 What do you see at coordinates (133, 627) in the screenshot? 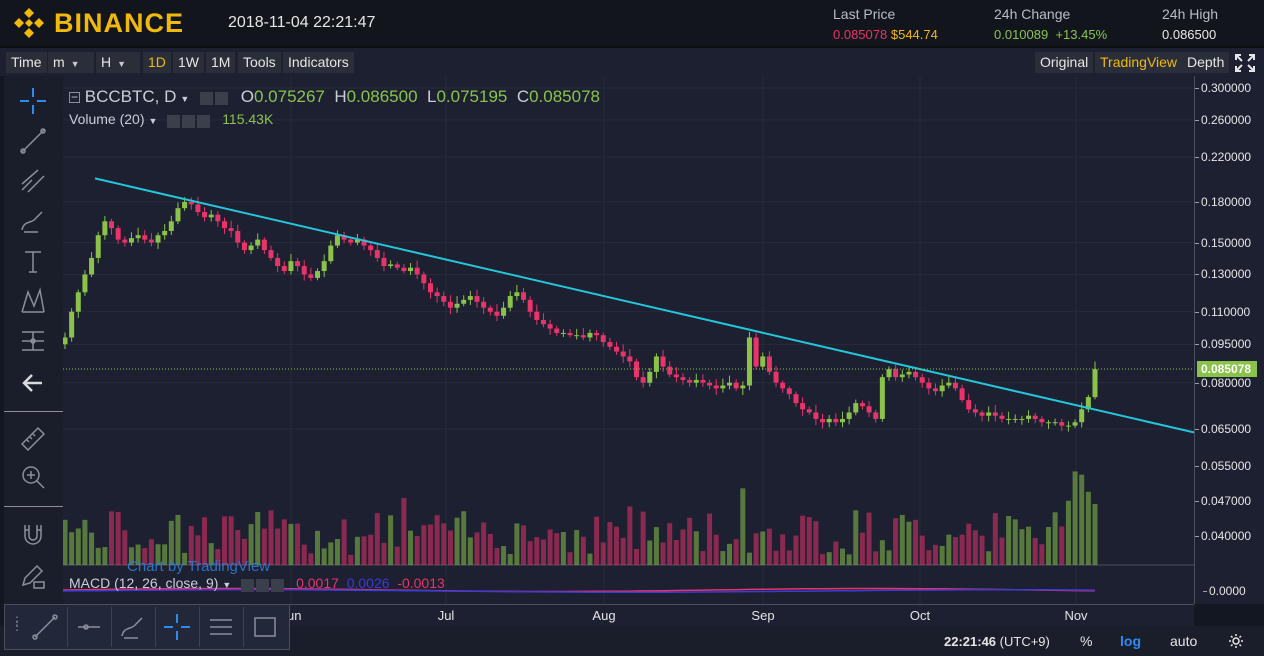
I see `popup-brush-tool` at bounding box center [133, 627].